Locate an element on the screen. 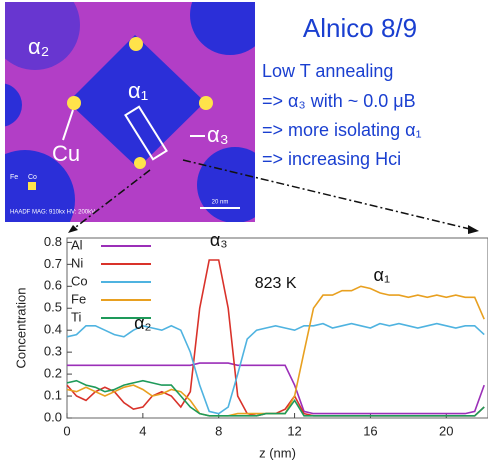  note-line: => more isolating α₁ is located at coordinates (342, 130).